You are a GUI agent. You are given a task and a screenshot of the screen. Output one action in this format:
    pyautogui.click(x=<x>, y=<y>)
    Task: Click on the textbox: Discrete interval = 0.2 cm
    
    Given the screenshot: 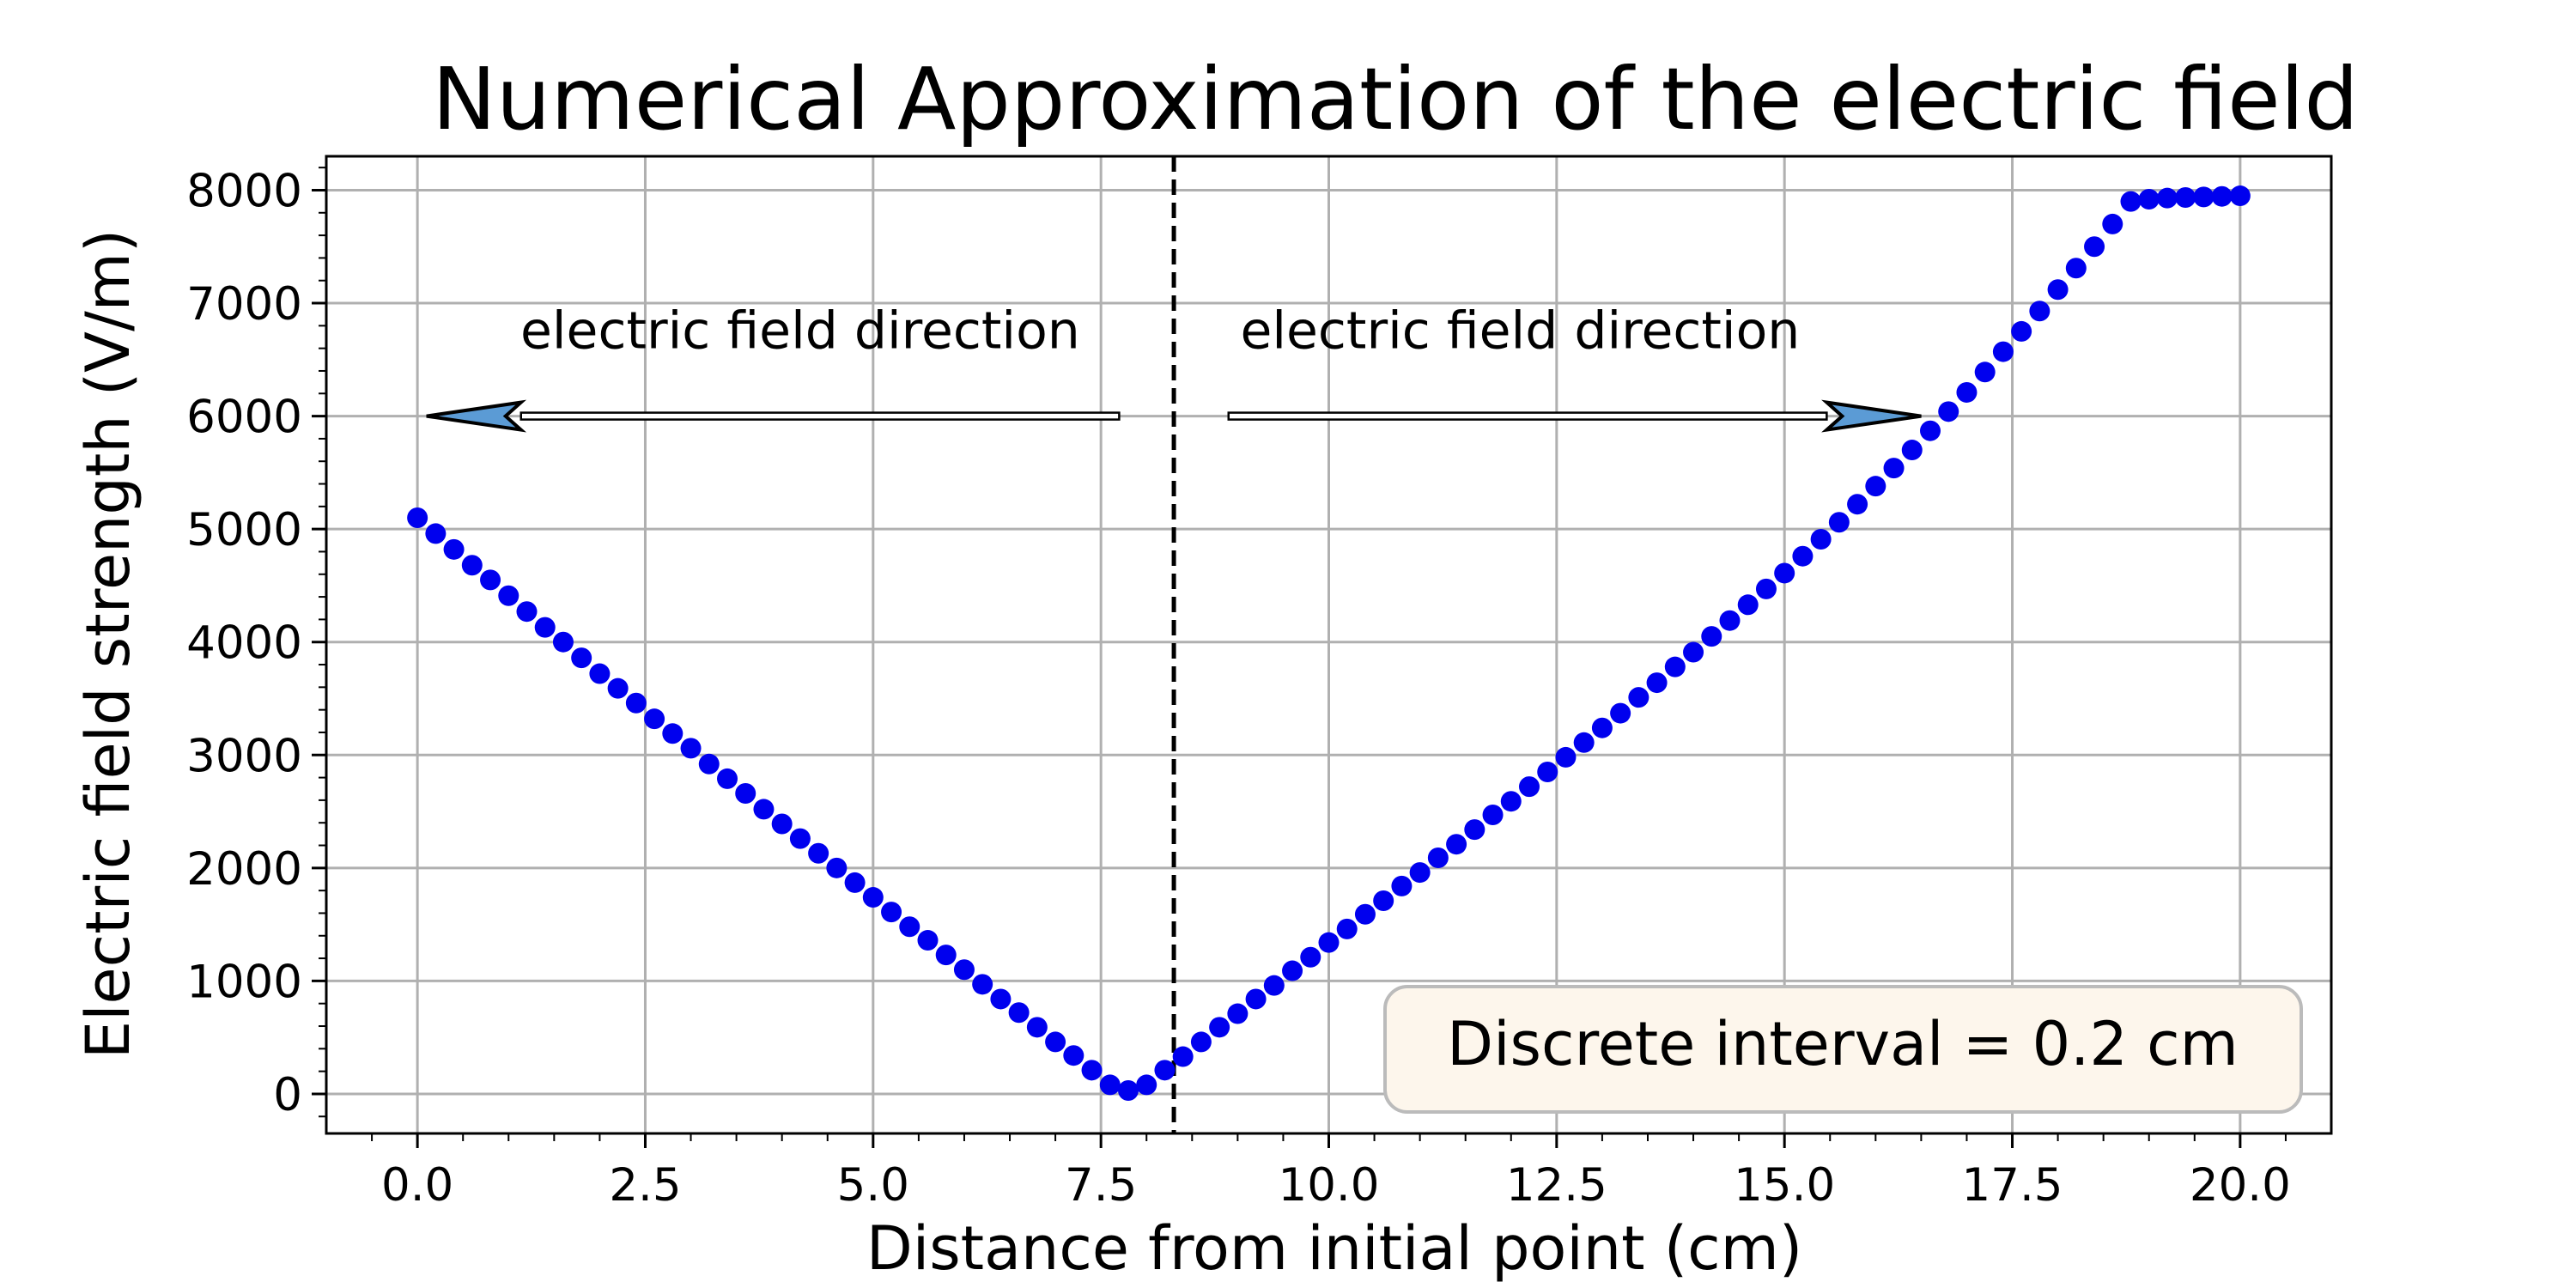 What is the action you would take?
    pyautogui.click(x=1843, y=1049)
    